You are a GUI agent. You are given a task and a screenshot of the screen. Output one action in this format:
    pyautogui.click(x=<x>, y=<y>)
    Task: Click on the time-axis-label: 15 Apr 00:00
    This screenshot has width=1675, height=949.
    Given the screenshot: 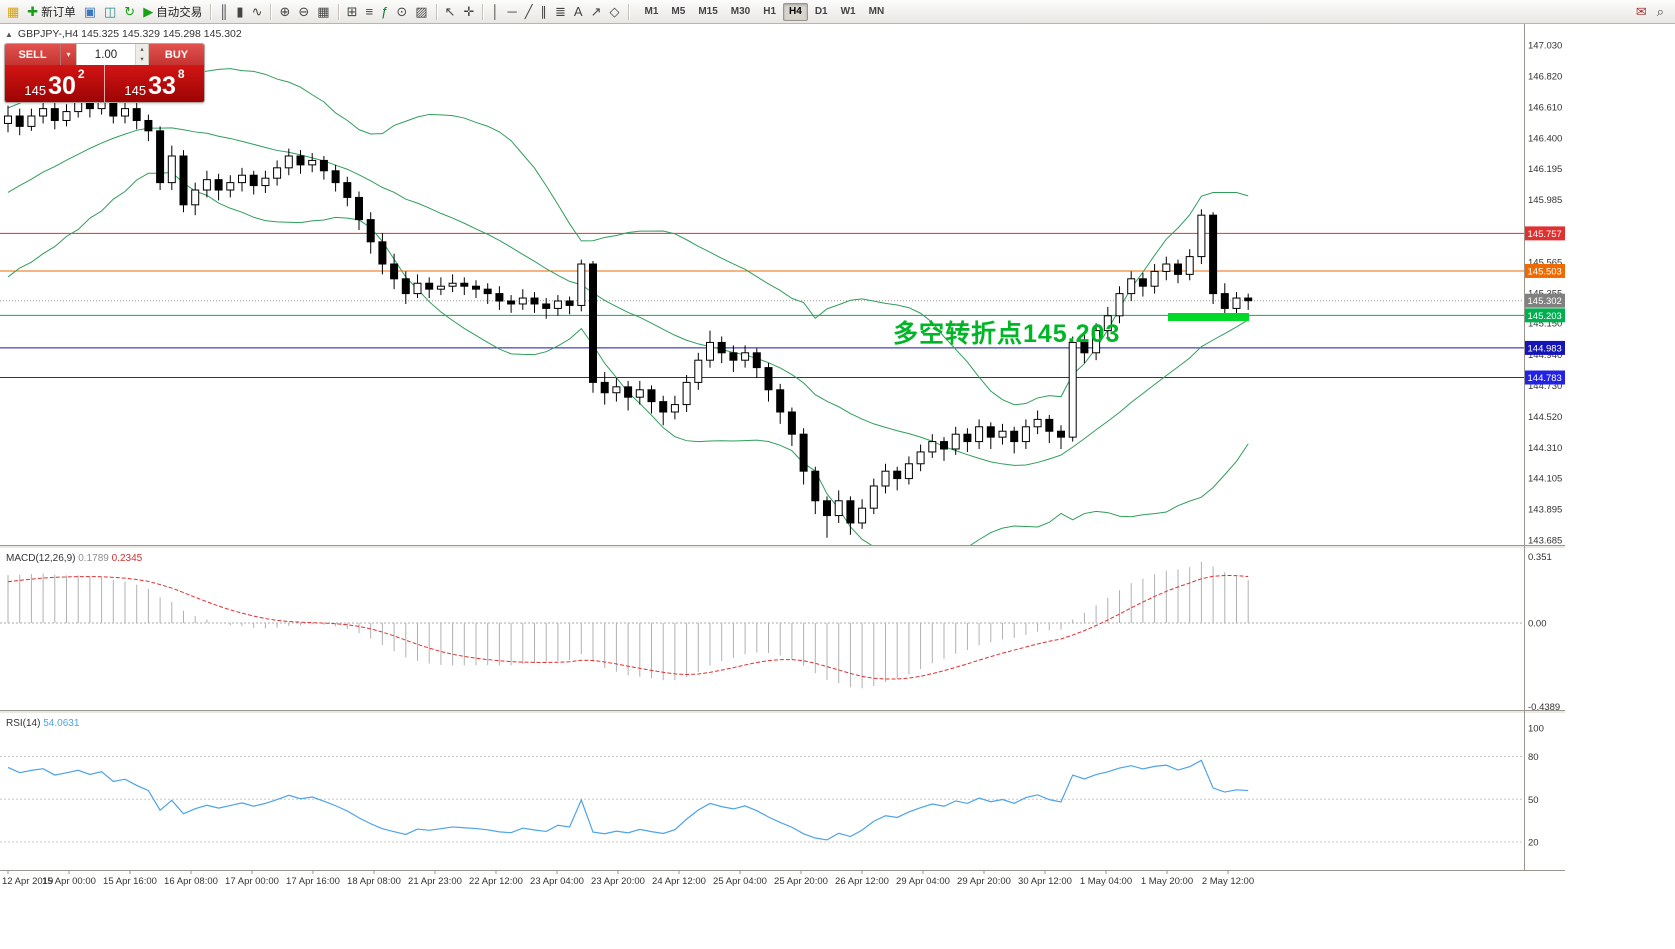 What is the action you would take?
    pyautogui.click(x=69, y=881)
    